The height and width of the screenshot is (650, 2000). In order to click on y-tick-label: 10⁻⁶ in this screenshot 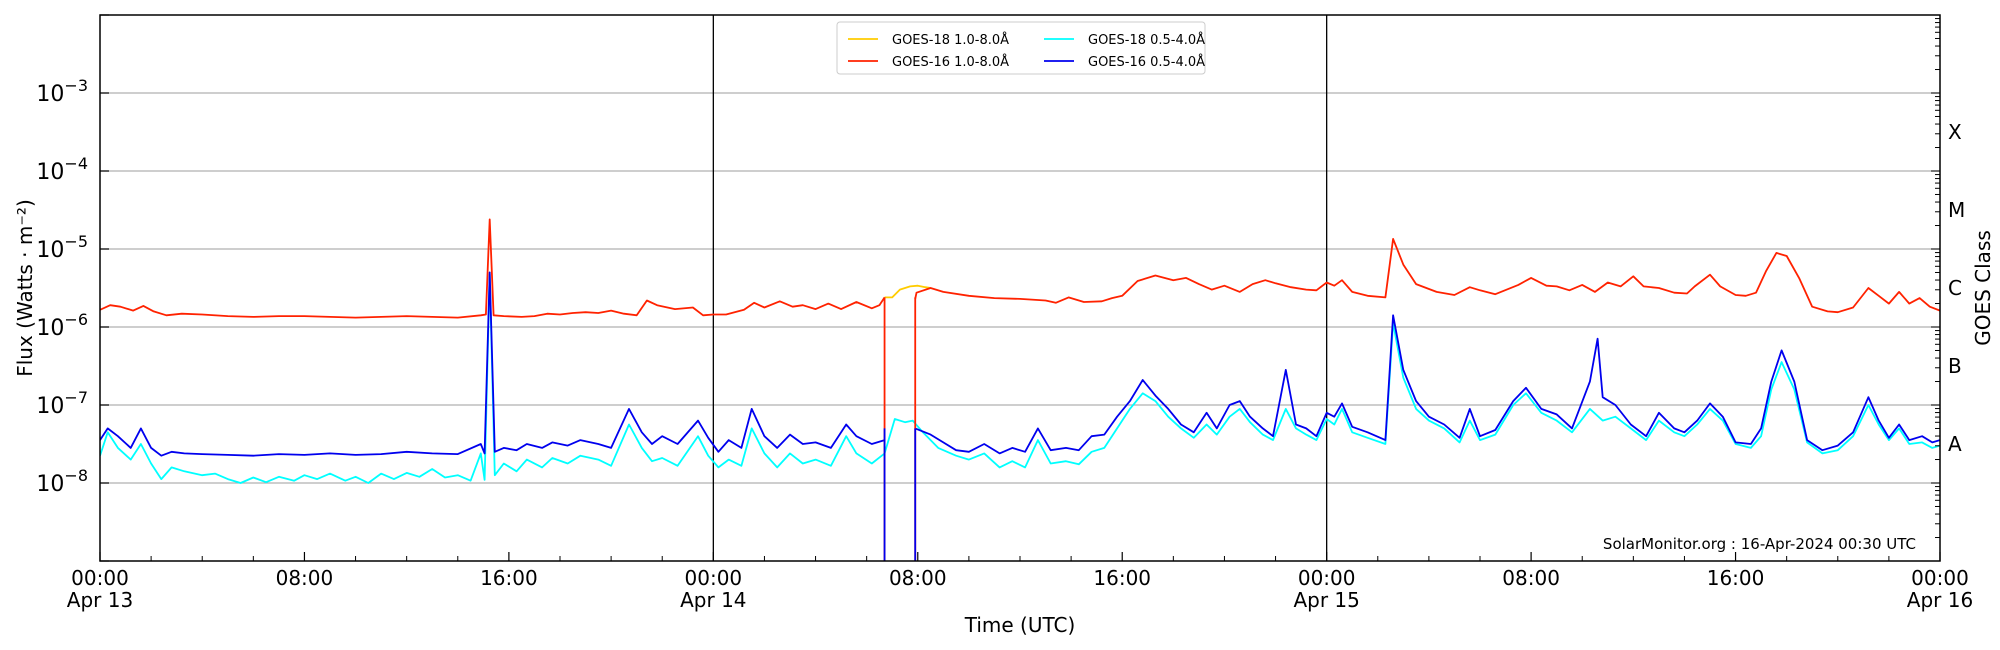, I will do `click(62, 325)`.